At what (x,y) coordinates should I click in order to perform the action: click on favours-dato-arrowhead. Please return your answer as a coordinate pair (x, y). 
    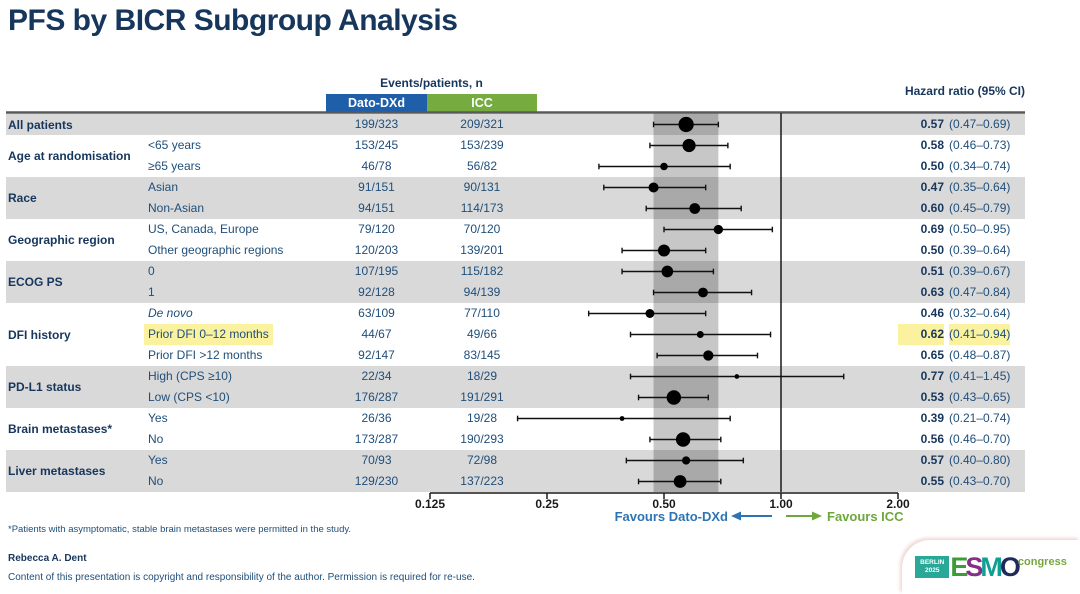
    Looking at the image, I should click on (736, 516).